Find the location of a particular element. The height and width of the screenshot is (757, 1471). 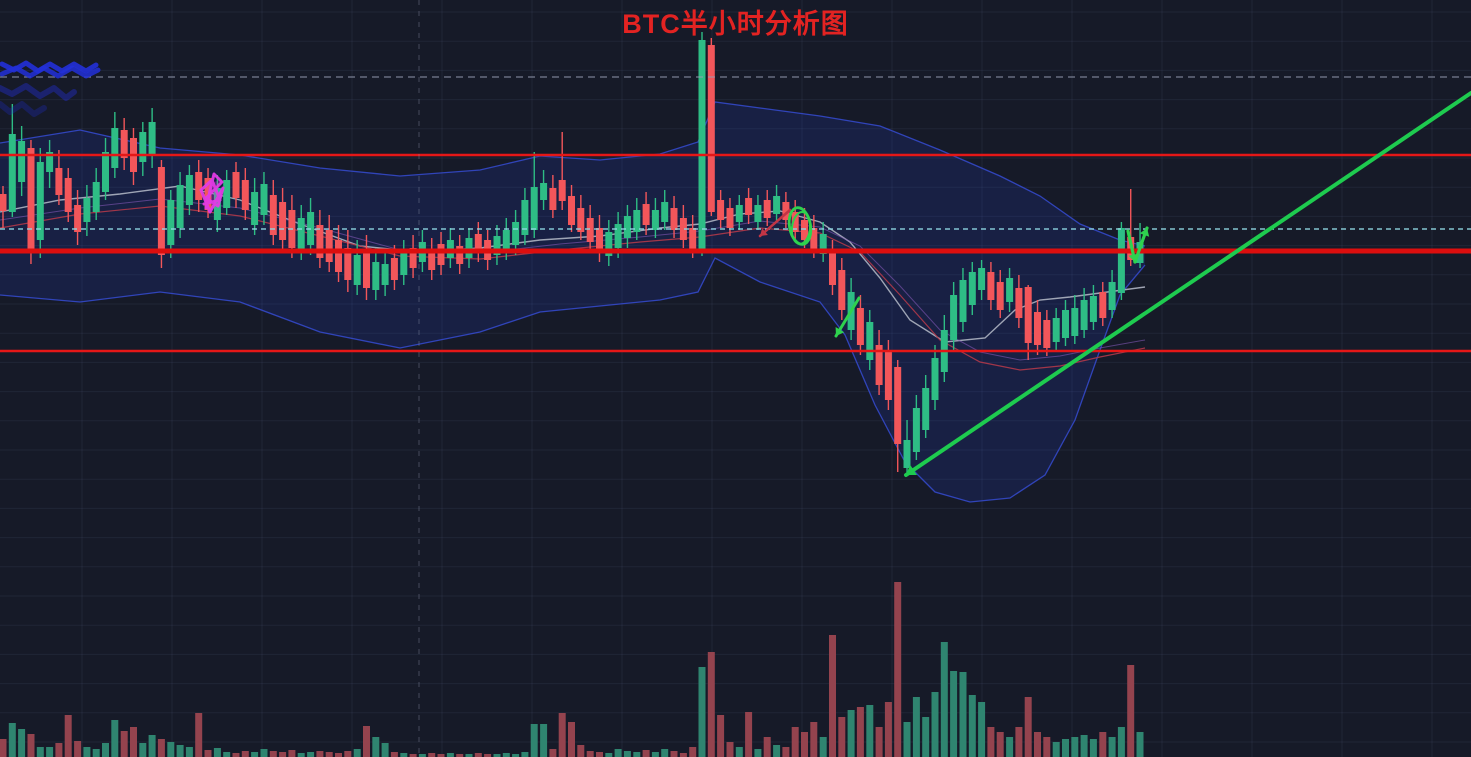

ascending-trendline-head is located at coordinates (911, 469).